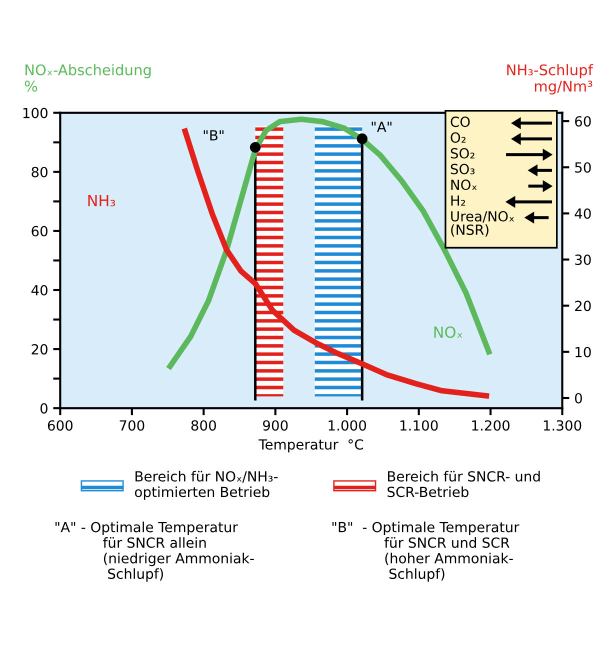 The width and height of the screenshot is (602, 652). What do you see at coordinates (426, 552) in the screenshot?
I see `text: "B" - Optimale Temperatur für SNCR und SCR (hoher Ammoniak- Schlupf)` at bounding box center [426, 552].